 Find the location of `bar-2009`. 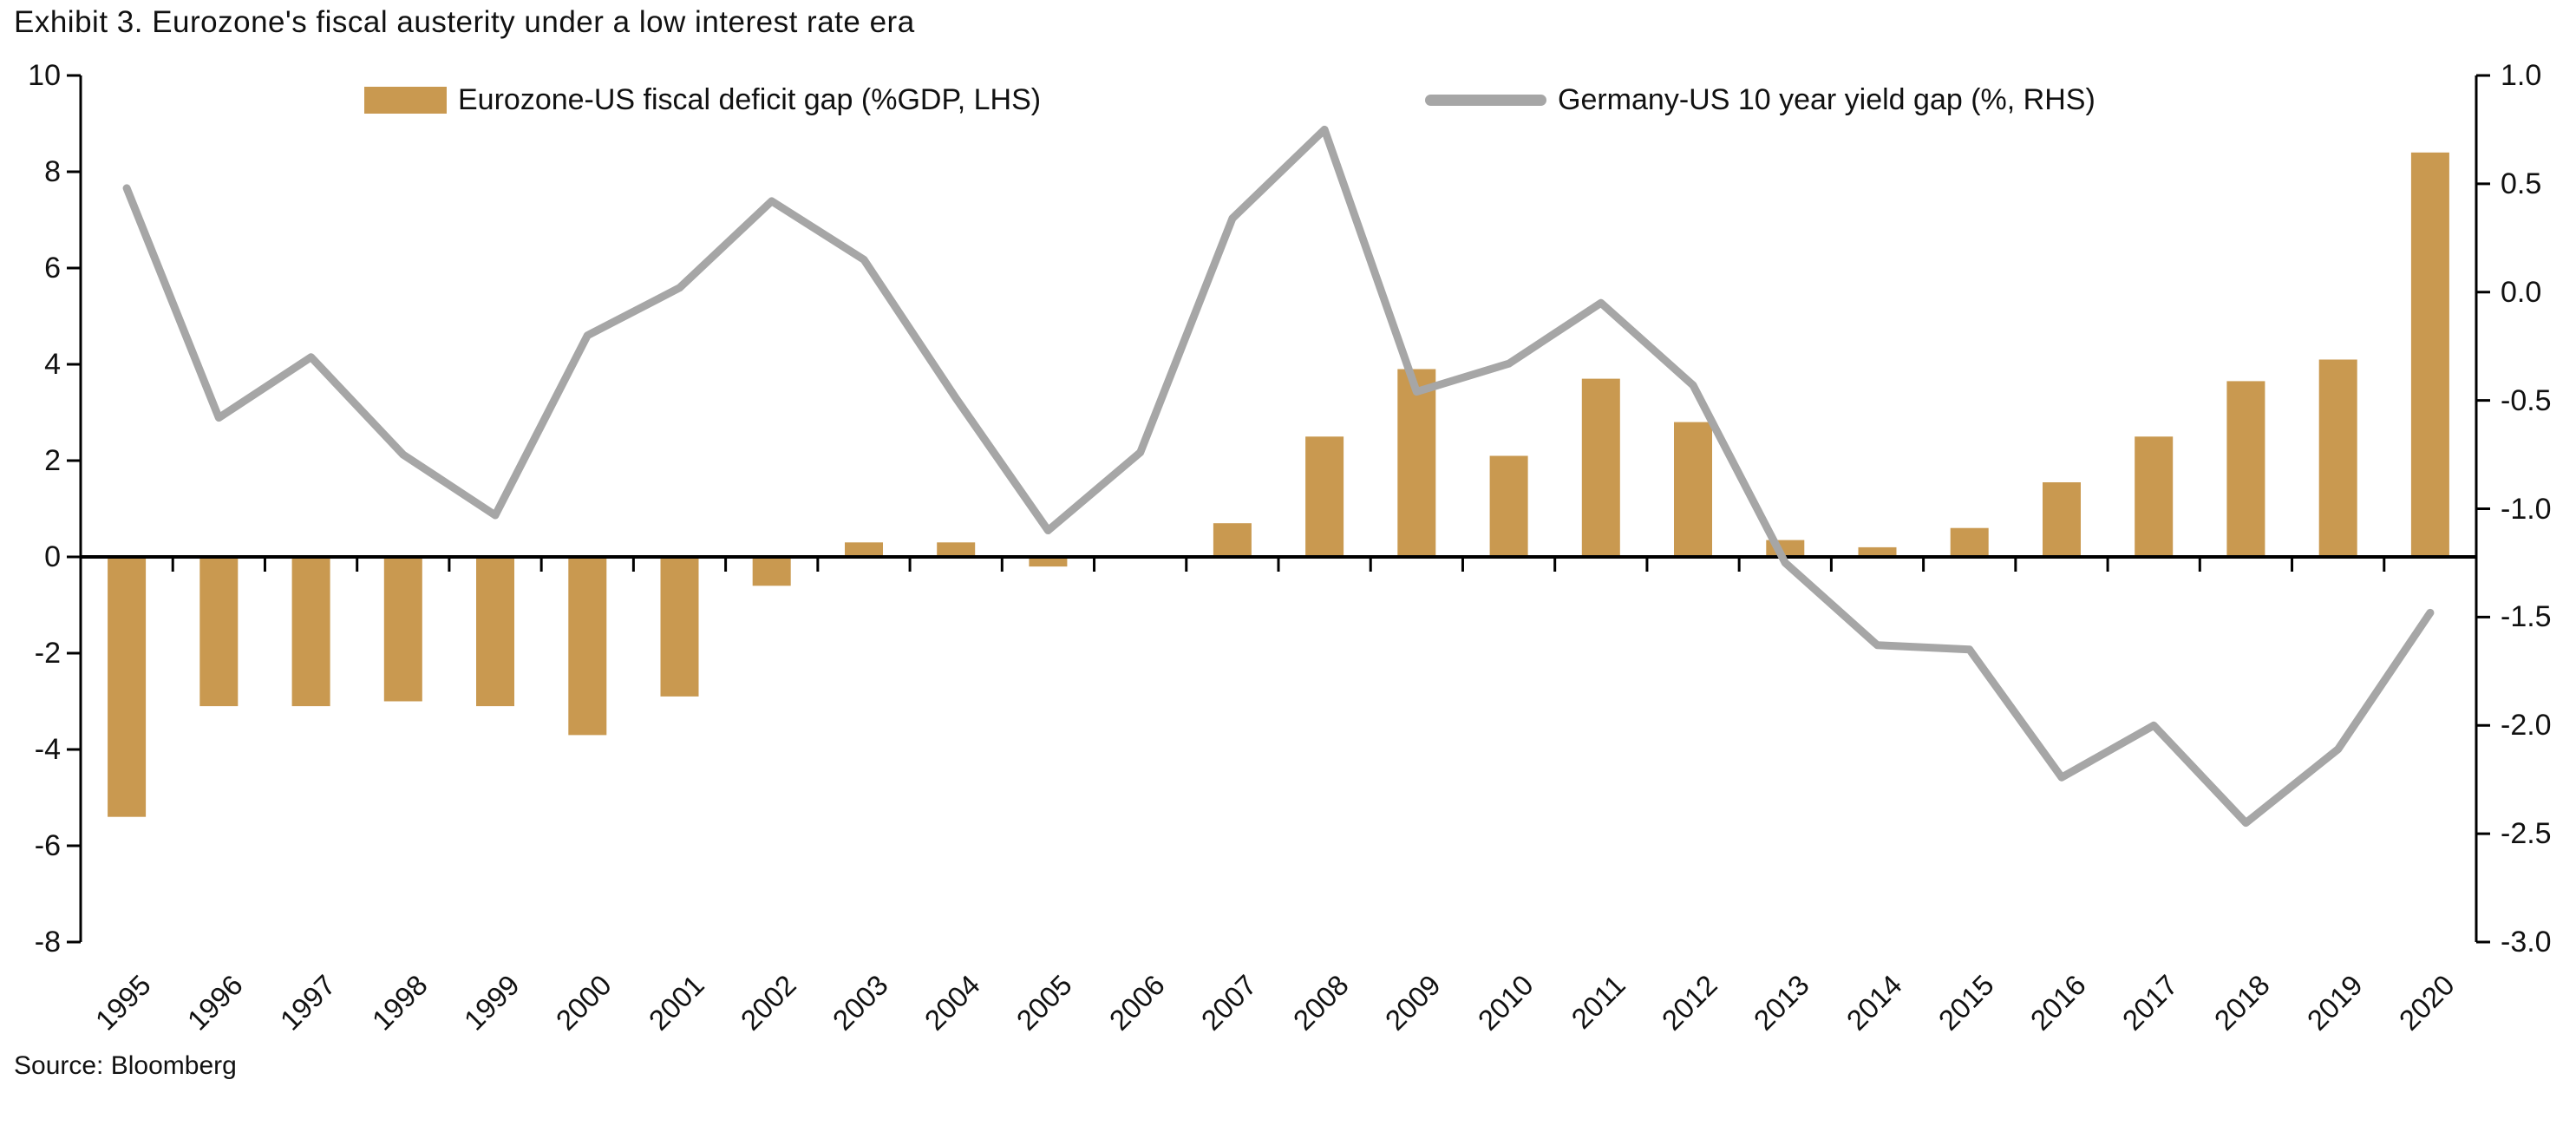

bar-2009 is located at coordinates (1416, 463).